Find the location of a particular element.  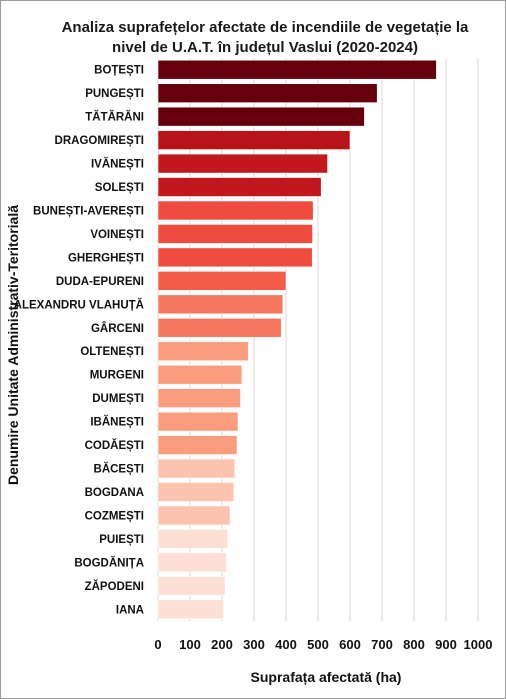

x-axis-title: Suprafața afectată (ha) is located at coordinates (326, 677).